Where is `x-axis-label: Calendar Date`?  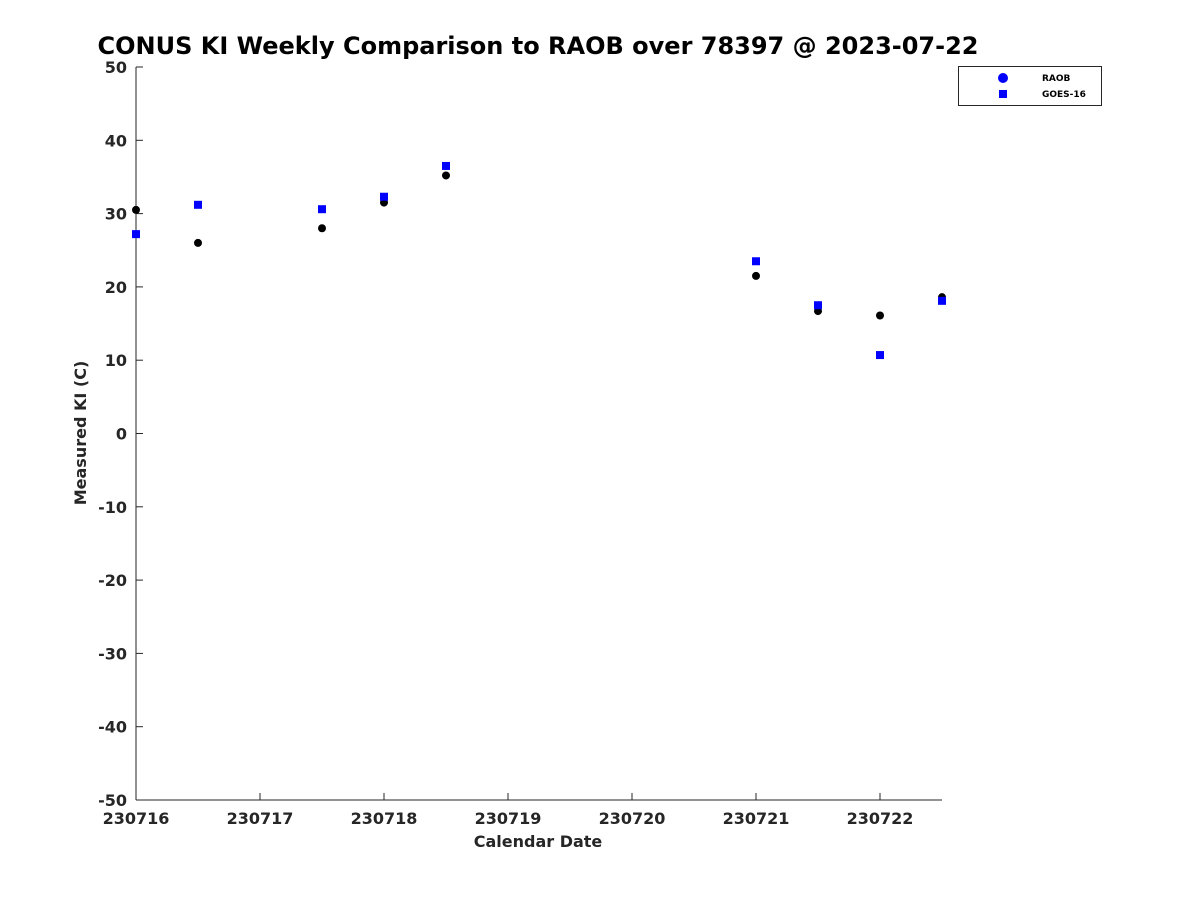 x-axis-label: Calendar Date is located at coordinates (538, 841).